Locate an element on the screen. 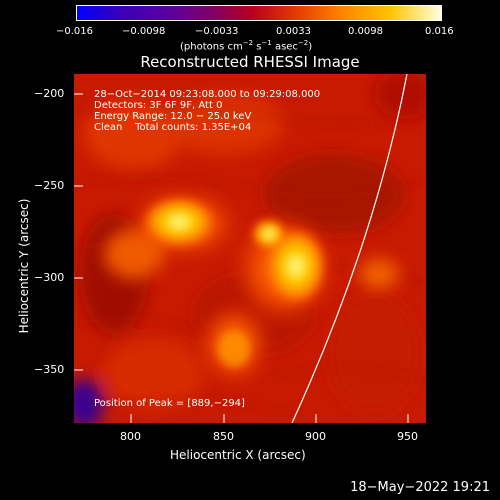 This screenshot has width=500, height=500. y-tick-label: −200 is located at coordinates (49, 93).